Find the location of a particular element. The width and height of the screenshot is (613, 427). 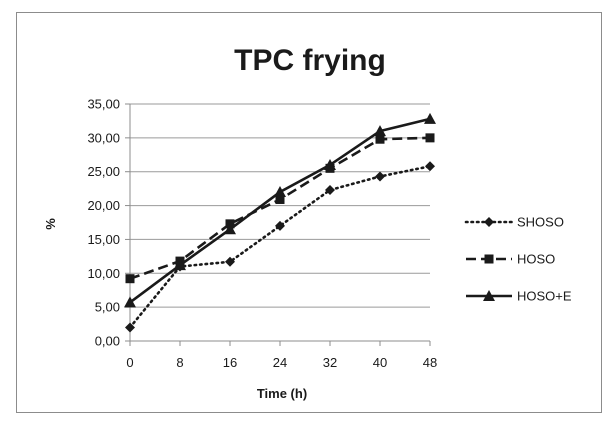

legend-label: SHOSO is located at coordinates (540, 222).